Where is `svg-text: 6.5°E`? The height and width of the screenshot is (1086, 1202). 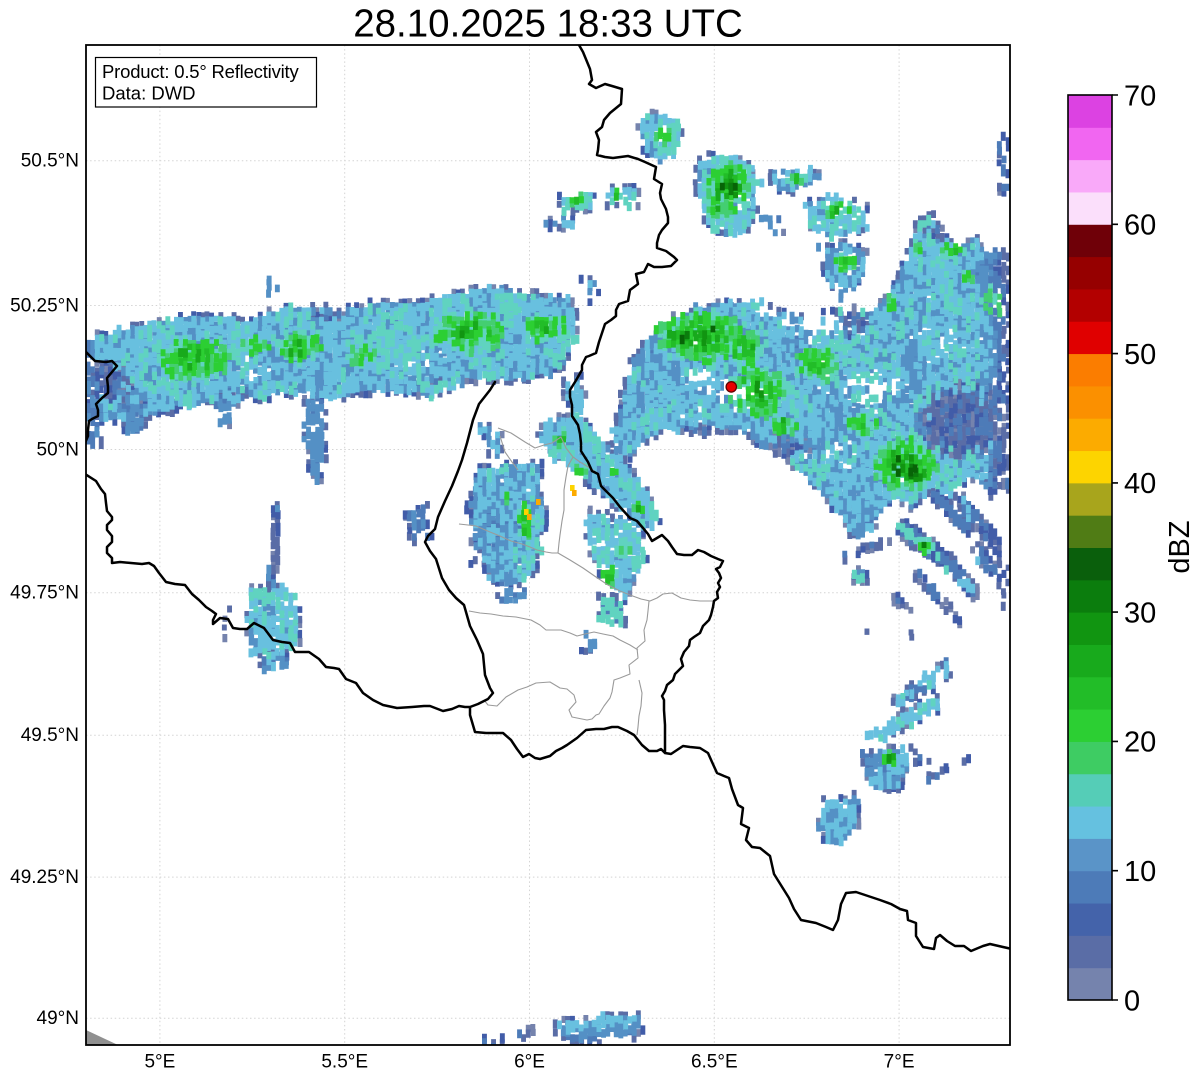
svg-text: 6.5°E is located at coordinates (714, 1062).